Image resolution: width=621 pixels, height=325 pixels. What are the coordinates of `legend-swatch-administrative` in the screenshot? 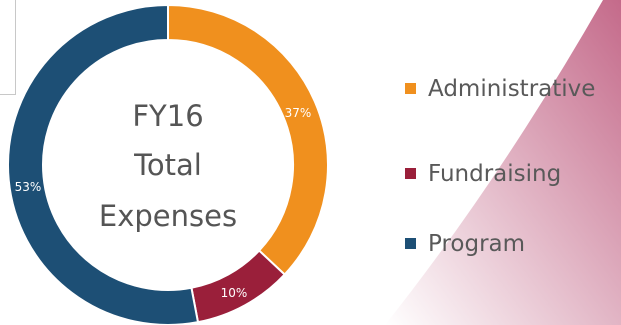 It's located at (410, 88).